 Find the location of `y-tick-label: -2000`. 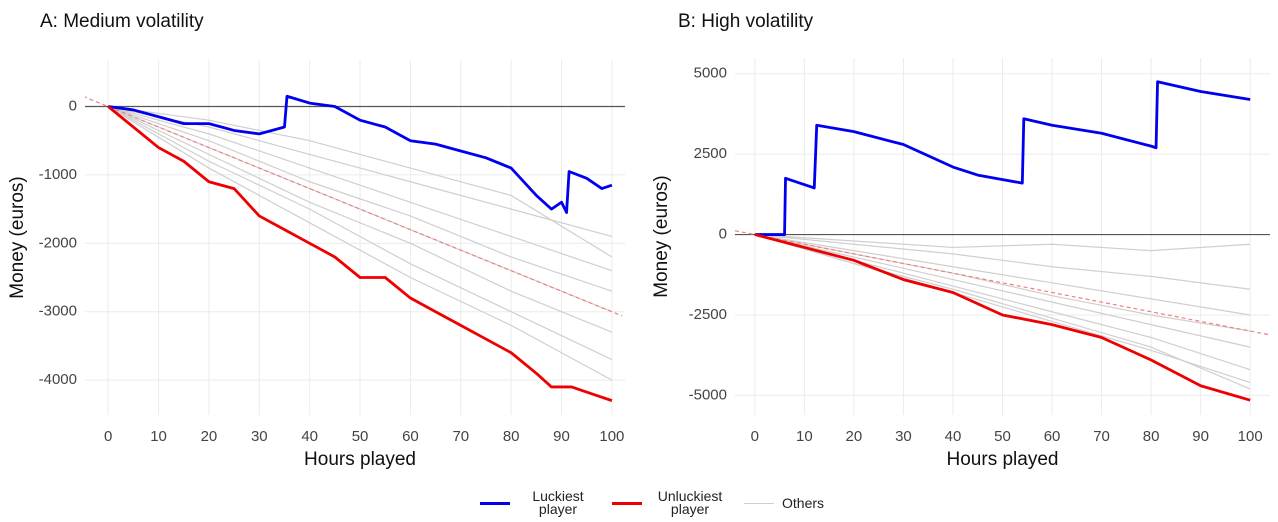

y-tick-label: -2000 is located at coordinates (58, 242).